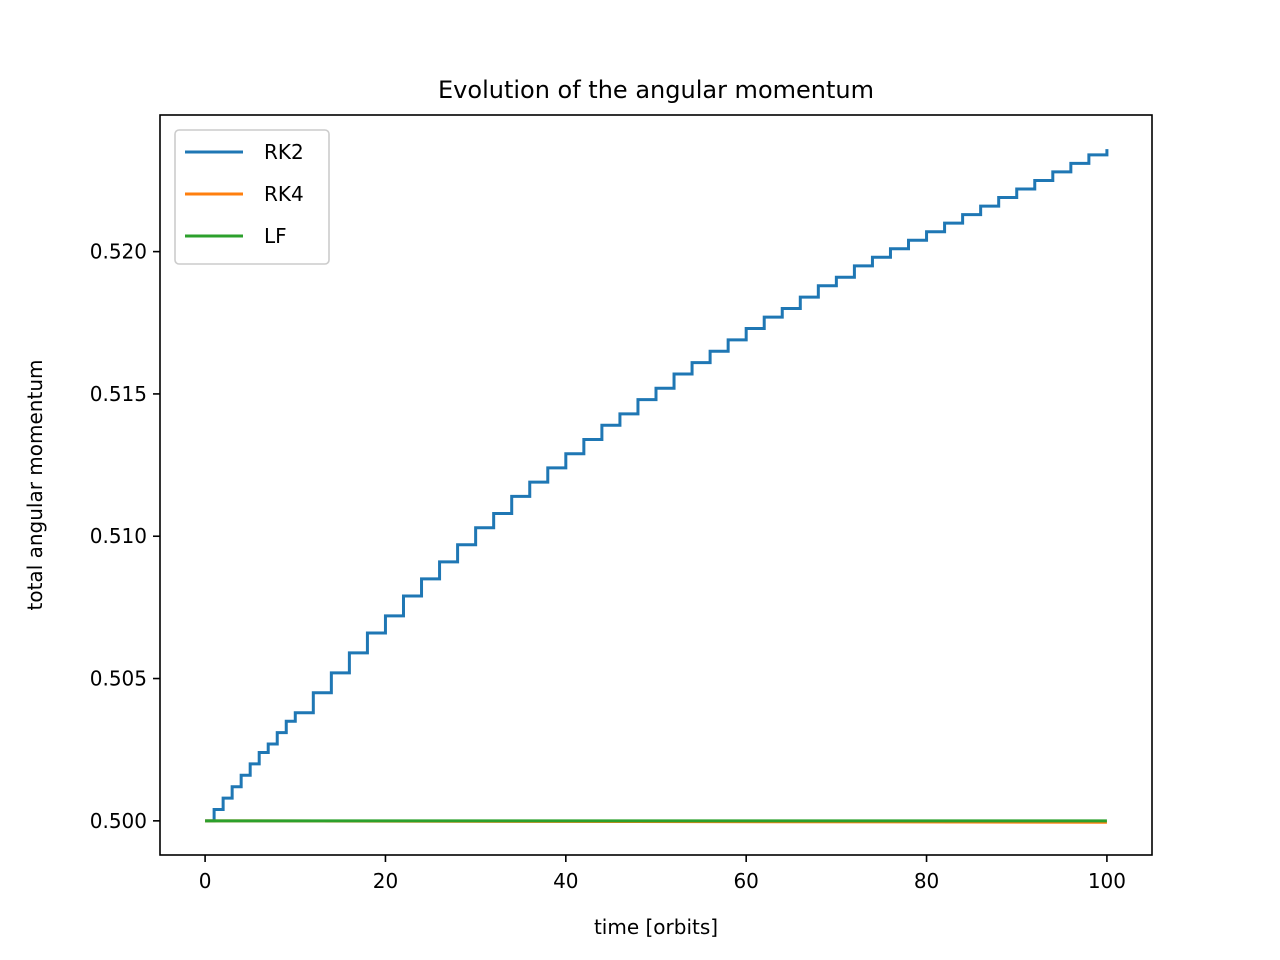 This screenshot has height=960, width=1280. I want to click on y-tick-label: 0.505, so click(118, 679).